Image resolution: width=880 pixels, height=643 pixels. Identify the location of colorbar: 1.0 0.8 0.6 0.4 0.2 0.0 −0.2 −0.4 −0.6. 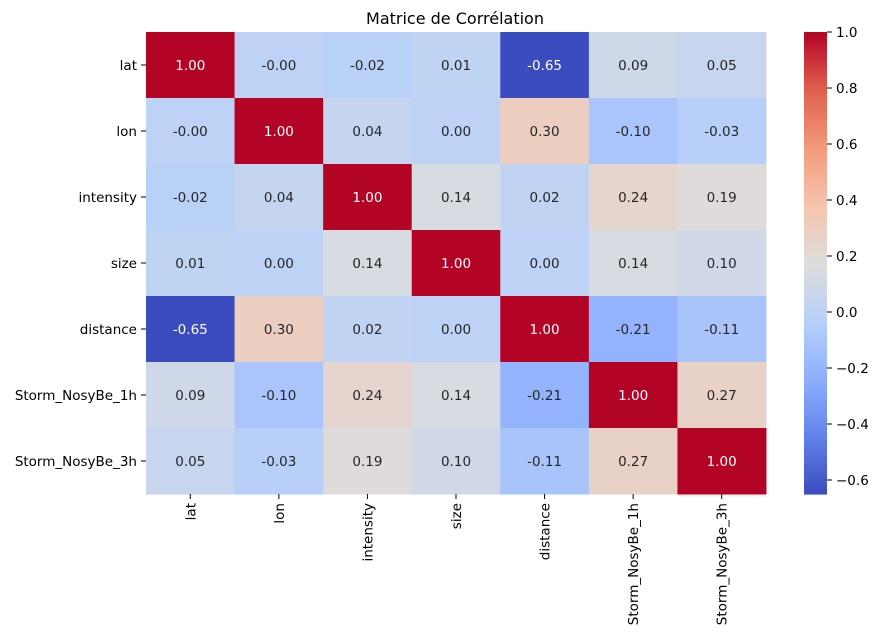
(836, 260).